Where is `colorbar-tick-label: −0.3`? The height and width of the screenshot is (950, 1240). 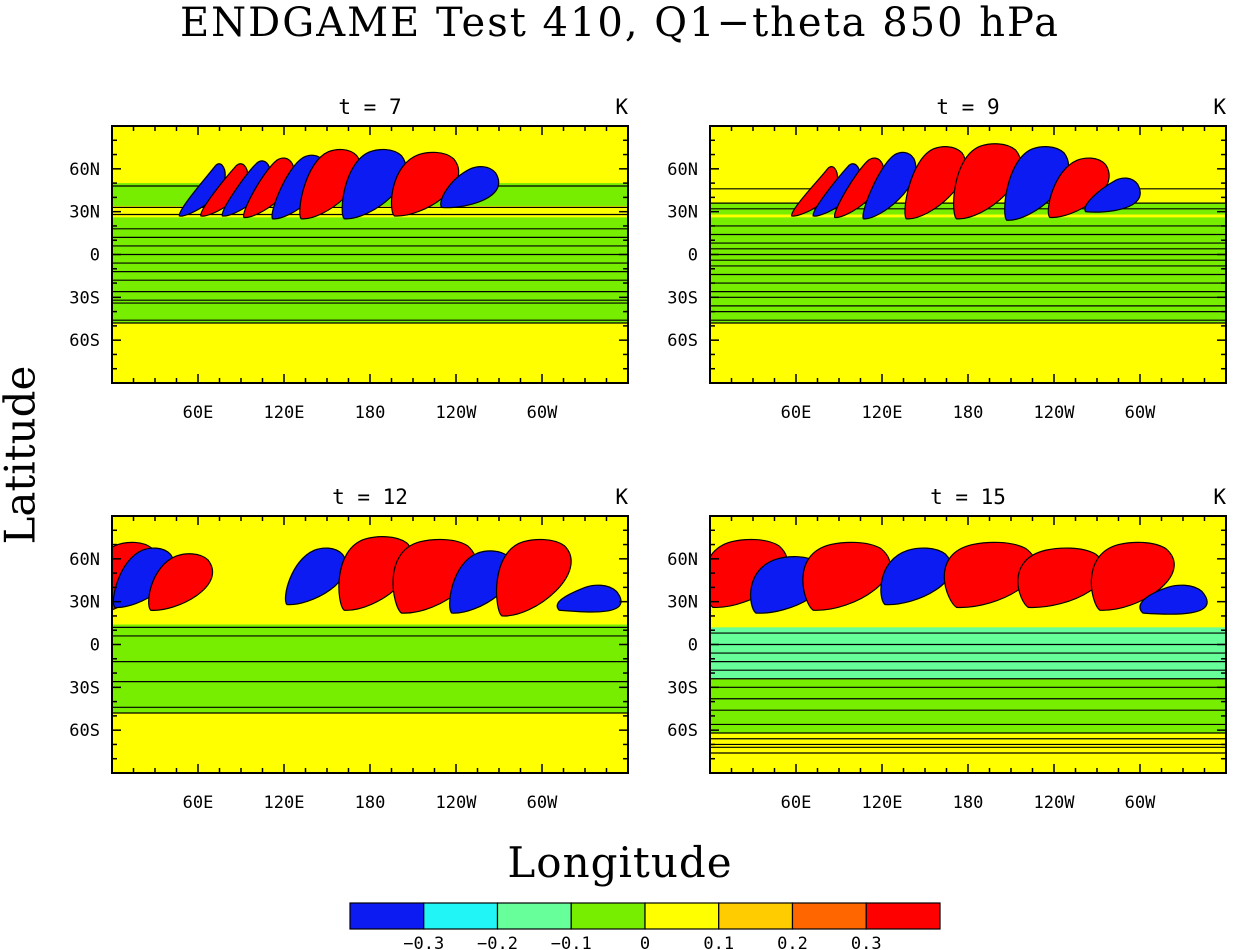
colorbar-tick-label: −0.3 is located at coordinates (423, 942).